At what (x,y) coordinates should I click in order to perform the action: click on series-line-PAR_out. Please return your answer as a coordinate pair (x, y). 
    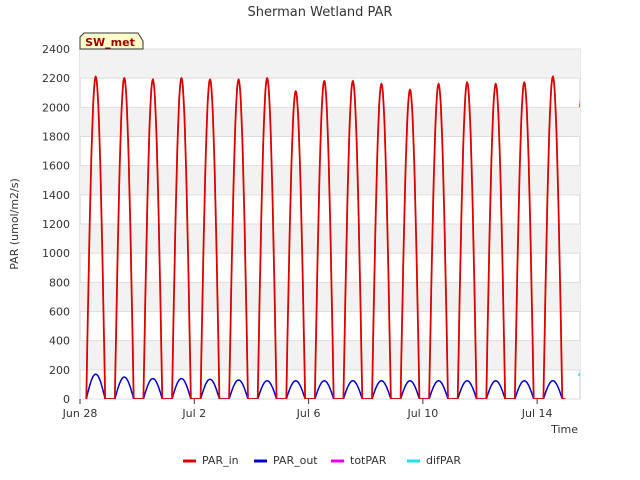
    Looking at the image, I should click on (325, 386).